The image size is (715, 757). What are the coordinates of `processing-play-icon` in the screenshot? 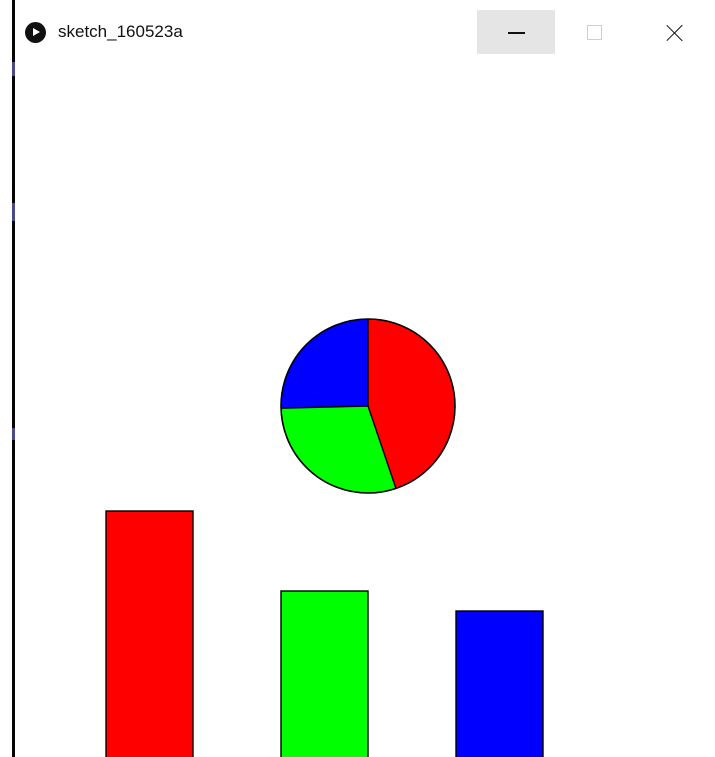 It's located at (35, 32).